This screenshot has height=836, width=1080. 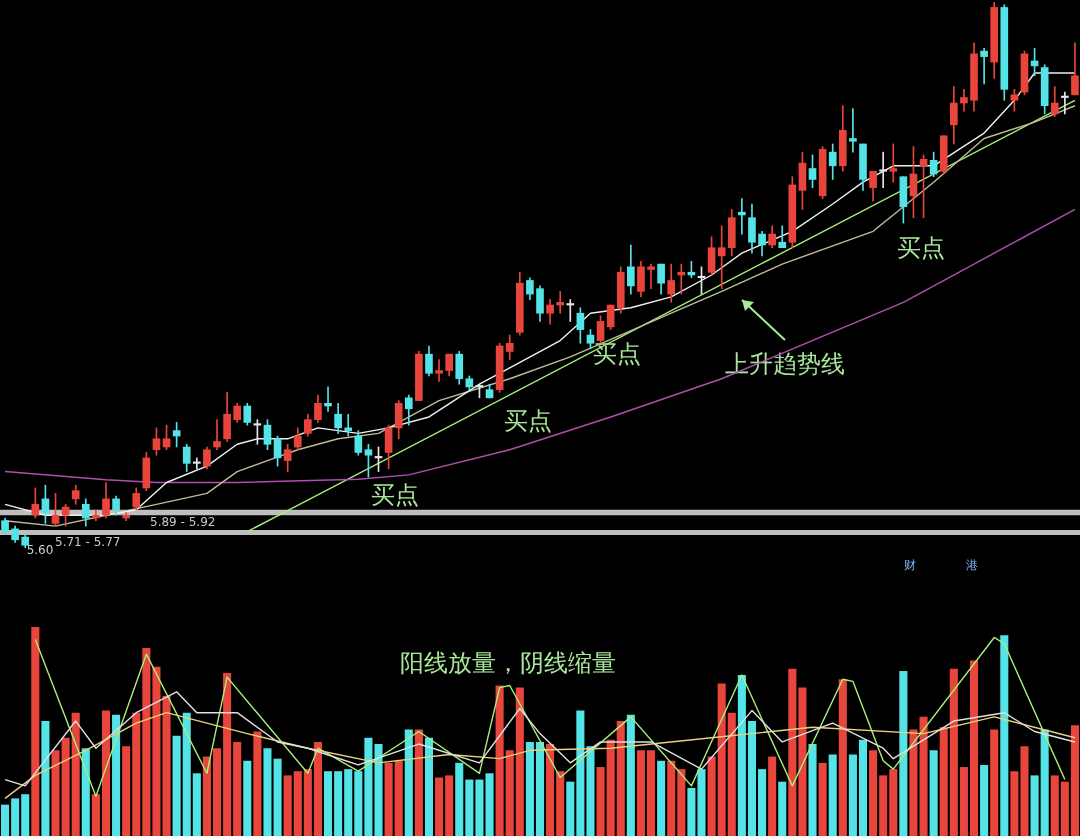 I want to click on annotation: 阳线放量，阴线缩量, so click(x=508, y=663).